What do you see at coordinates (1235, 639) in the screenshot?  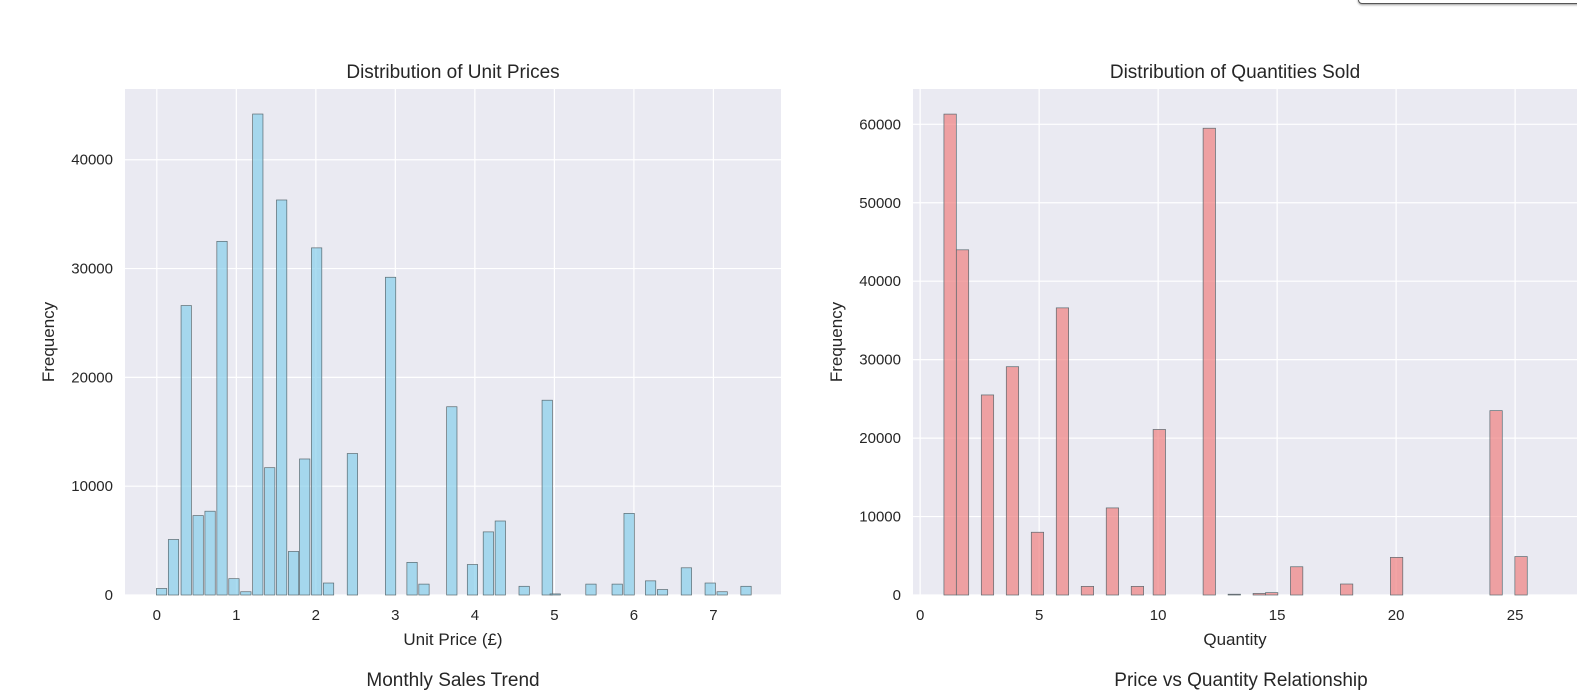 I see `x-axis-label: Quantity` at bounding box center [1235, 639].